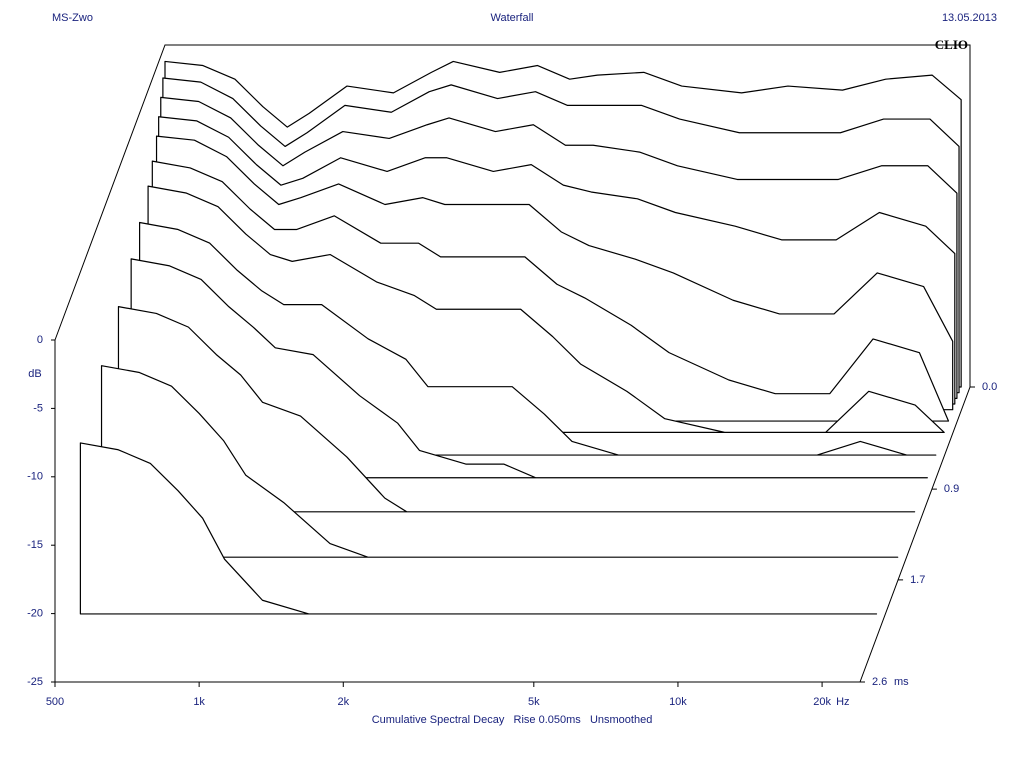  What do you see at coordinates (35, 614) in the screenshot?
I see `y-tick-label: -20` at bounding box center [35, 614].